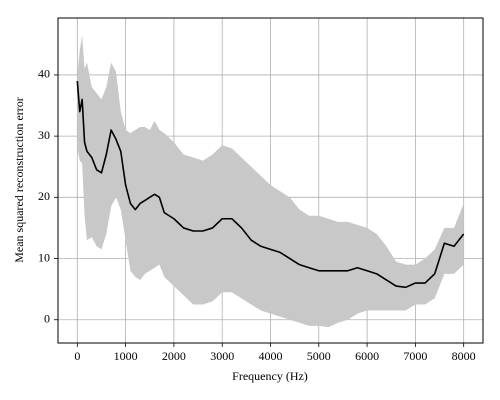 This screenshot has width=500, height=400. Describe the element at coordinates (47, 318) in the screenshot. I see `y-tick-label: 0` at that location.